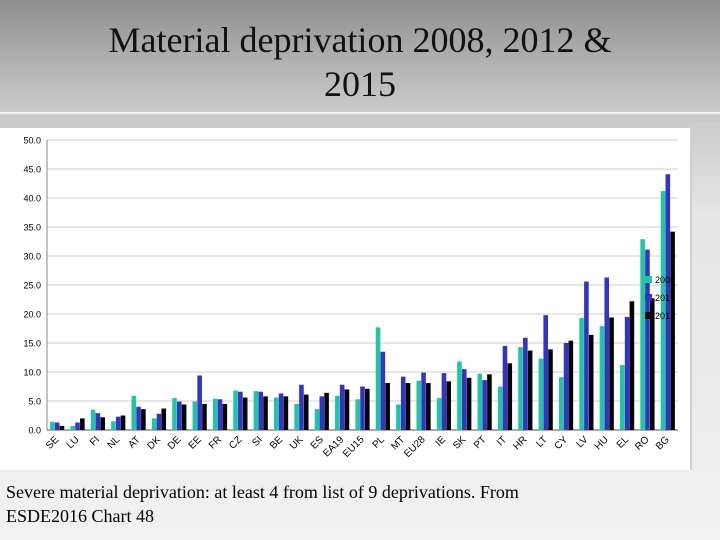 The height and width of the screenshot is (540, 720). I want to click on slide-title: Material deprivation 2008, 2012 & 2015, so click(360, 62).